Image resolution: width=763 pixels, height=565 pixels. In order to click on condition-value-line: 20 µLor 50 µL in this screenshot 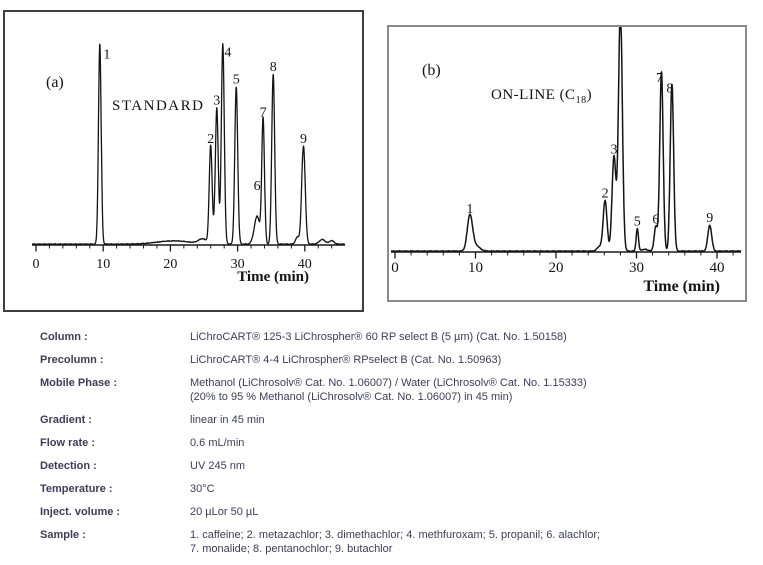, I will do `click(224, 512)`.